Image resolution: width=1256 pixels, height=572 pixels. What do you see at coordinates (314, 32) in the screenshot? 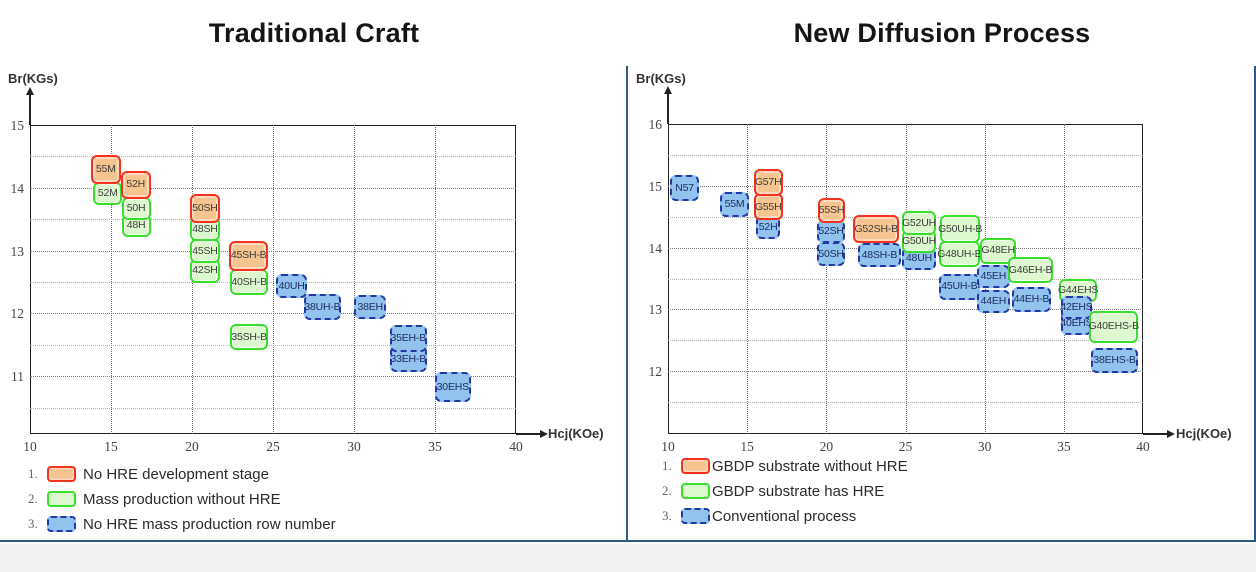
I see `chart-title-left: Traditional Craft` at bounding box center [314, 32].